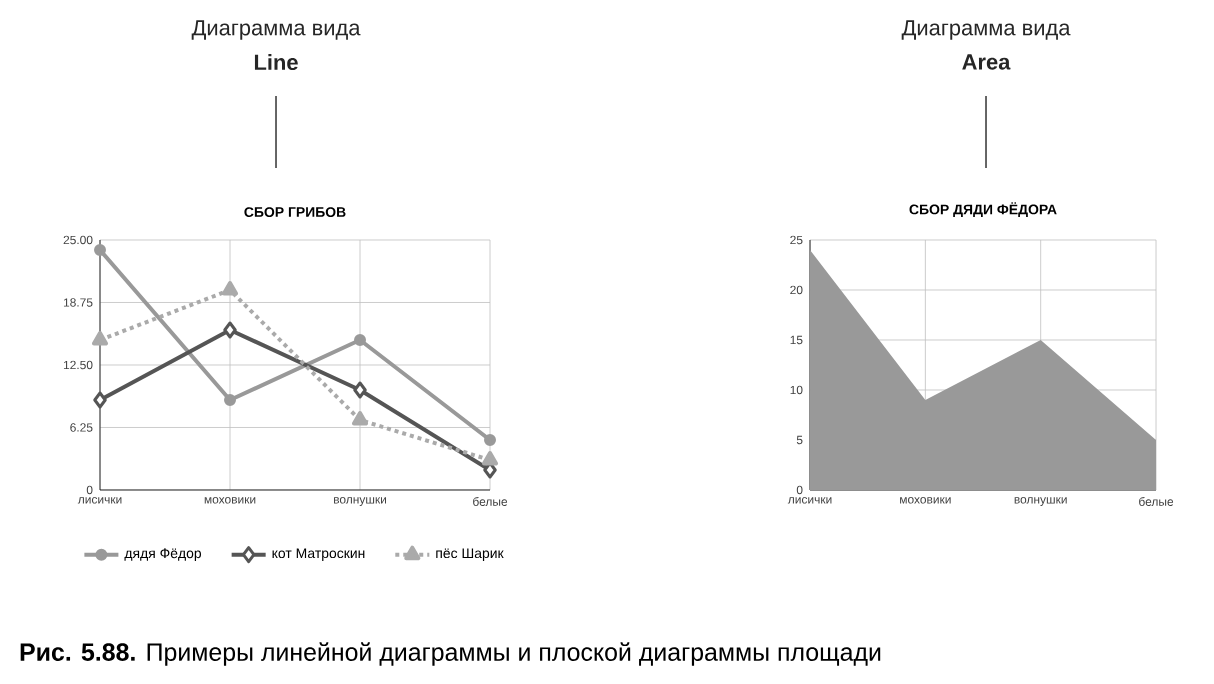  Describe the element at coordinates (450, 654) in the screenshot. I see `text: Рис. 5.88. Примеры линейной диаграммы и плоской диаграммы площади` at that location.